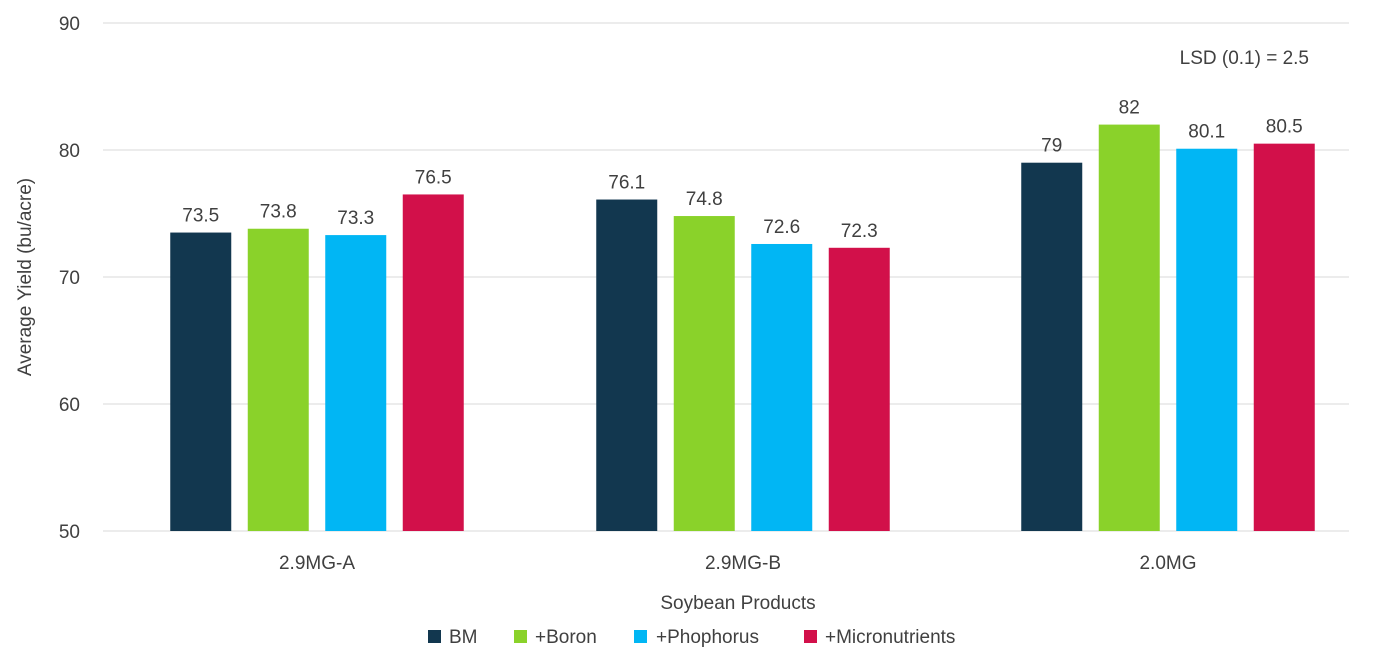 The height and width of the screenshot is (650, 1376). What do you see at coordinates (1051, 146) in the screenshot?
I see `data-label: 79` at bounding box center [1051, 146].